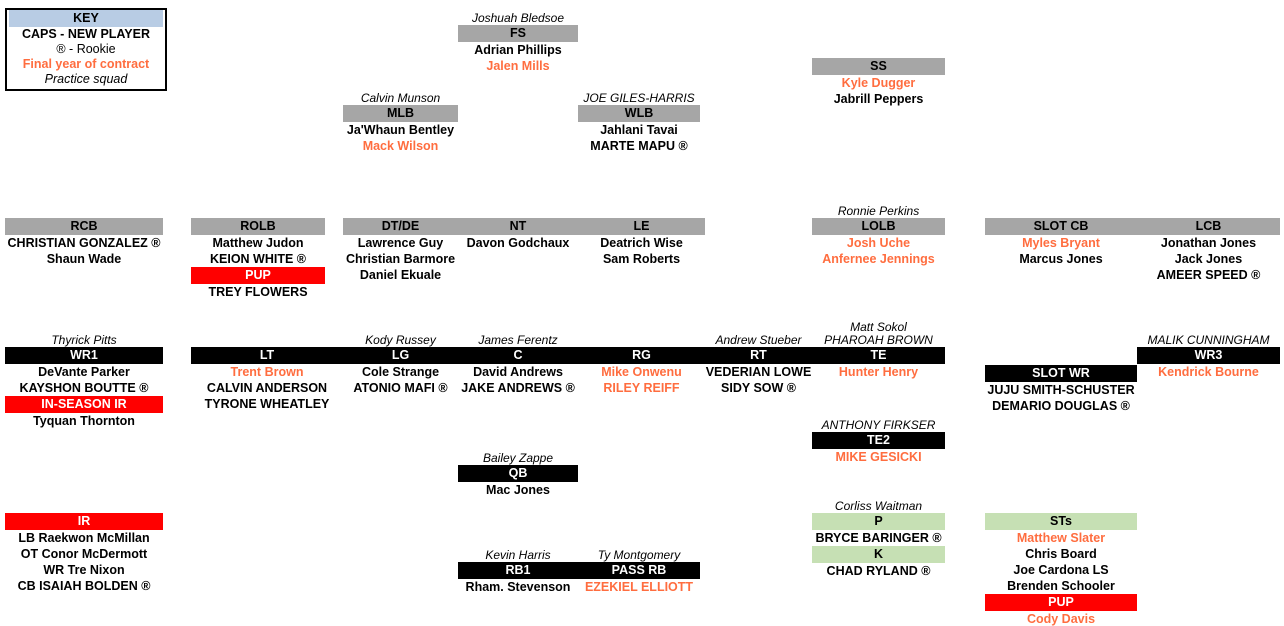 The image size is (1284, 626). I want to click on player-name: Marcus Jones, so click(1061, 259).